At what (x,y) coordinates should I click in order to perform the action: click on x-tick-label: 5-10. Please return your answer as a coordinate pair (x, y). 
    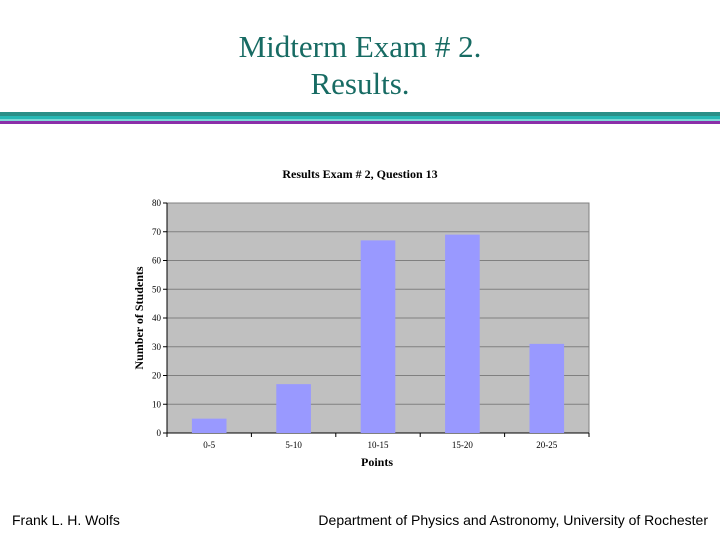
    Looking at the image, I should click on (293, 445).